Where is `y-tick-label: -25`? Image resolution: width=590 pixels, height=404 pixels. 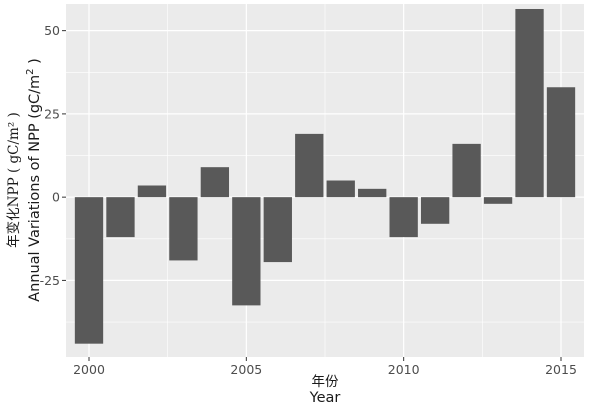 y-tick-label: -25 is located at coordinates (50, 280).